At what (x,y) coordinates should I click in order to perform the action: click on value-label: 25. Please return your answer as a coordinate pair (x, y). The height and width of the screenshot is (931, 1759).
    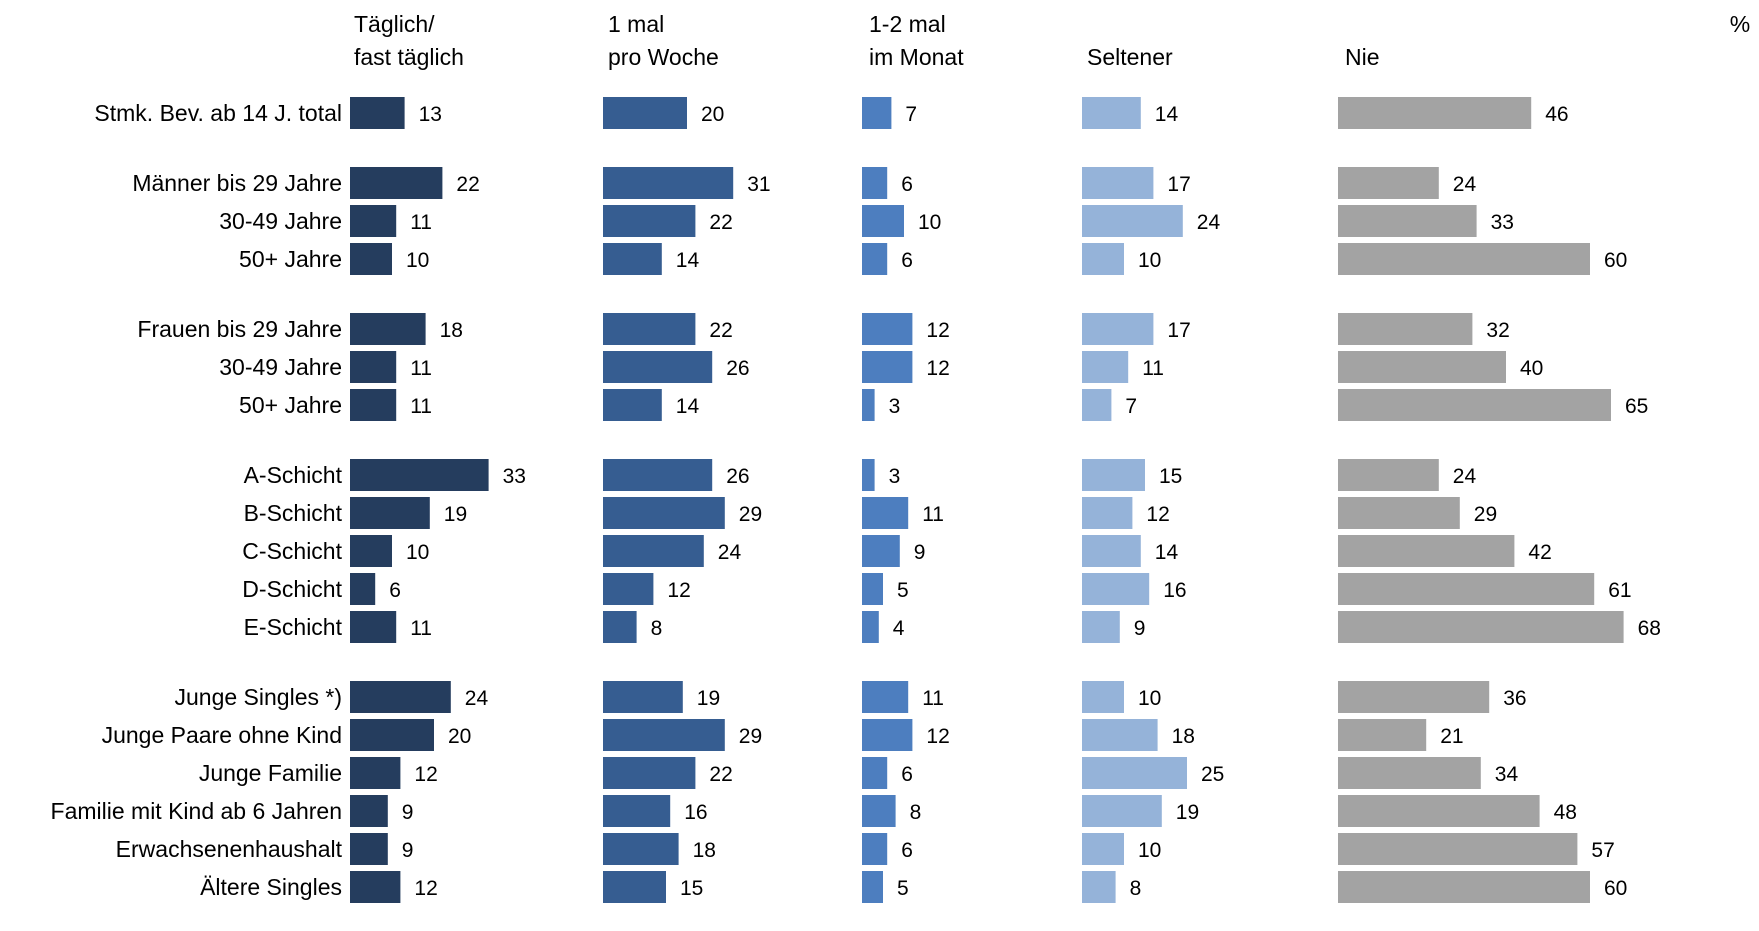
    Looking at the image, I should click on (1212, 774).